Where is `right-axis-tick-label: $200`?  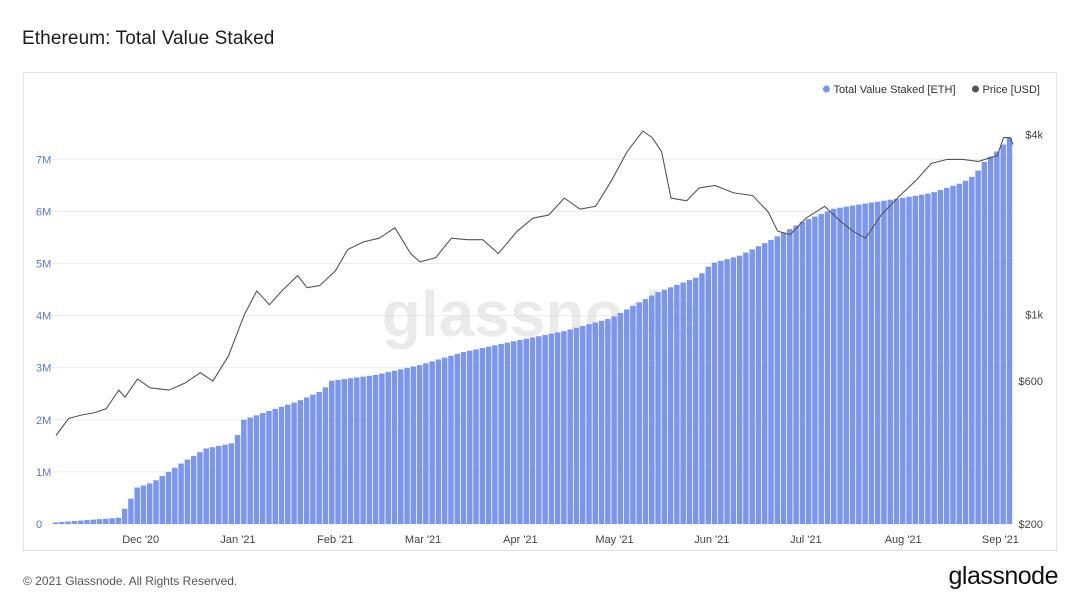 right-axis-tick-label: $200 is located at coordinates (1031, 525).